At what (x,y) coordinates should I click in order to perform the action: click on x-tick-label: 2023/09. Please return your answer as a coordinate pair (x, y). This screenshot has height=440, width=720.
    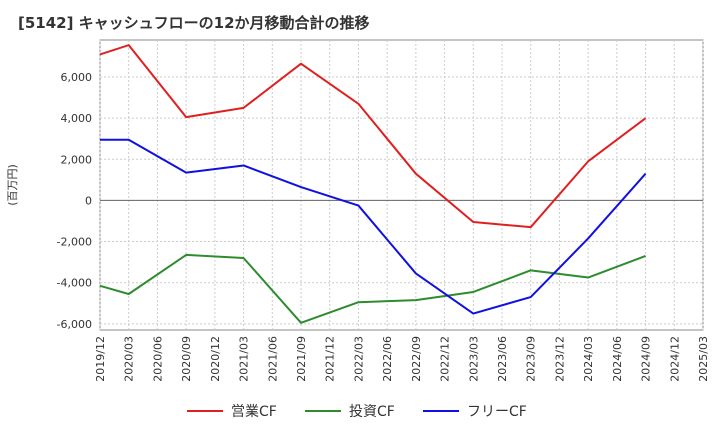
    Looking at the image, I should click on (531, 359).